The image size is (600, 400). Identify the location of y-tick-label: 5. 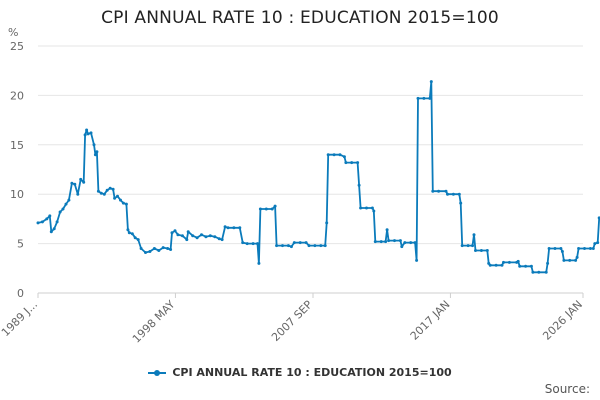
(20, 244).